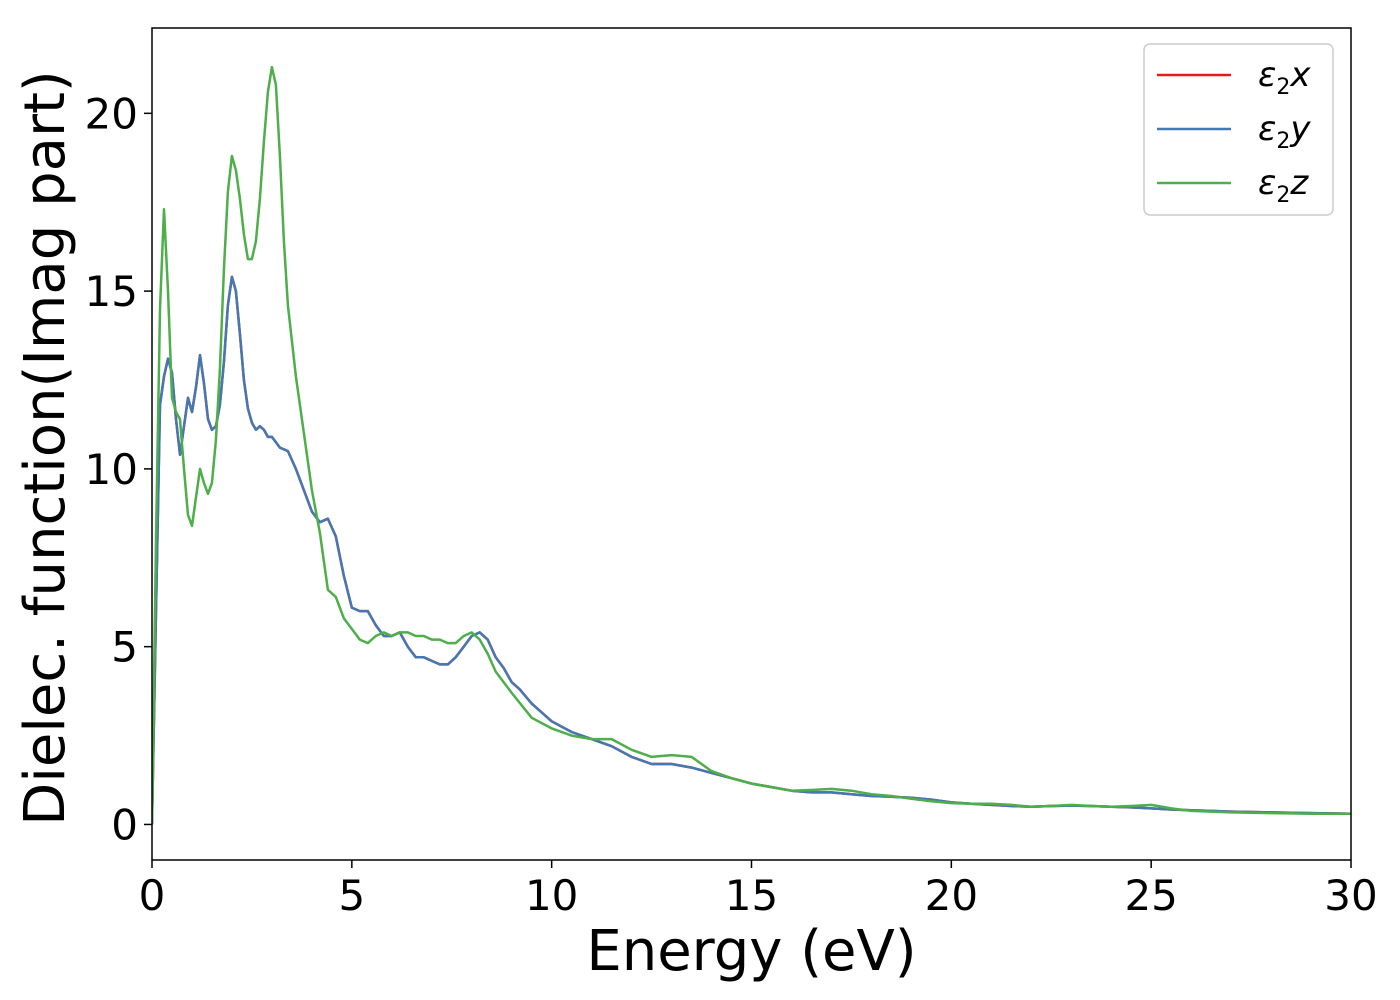  I want to click on x-axis-title: Energy (eV), so click(751, 951).